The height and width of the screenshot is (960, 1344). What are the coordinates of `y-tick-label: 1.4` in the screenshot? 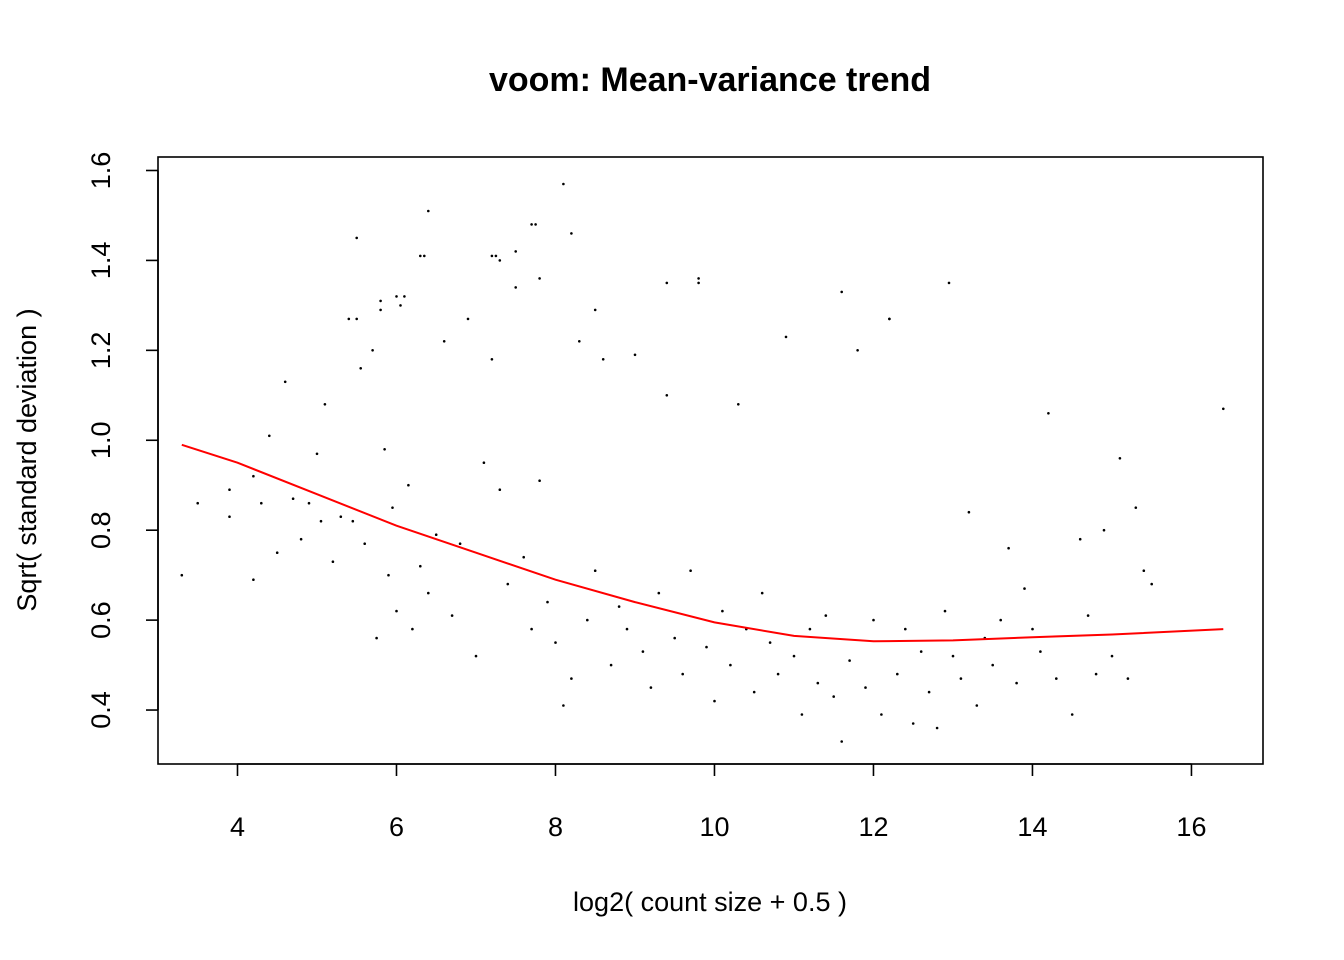 It's located at (101, 261).